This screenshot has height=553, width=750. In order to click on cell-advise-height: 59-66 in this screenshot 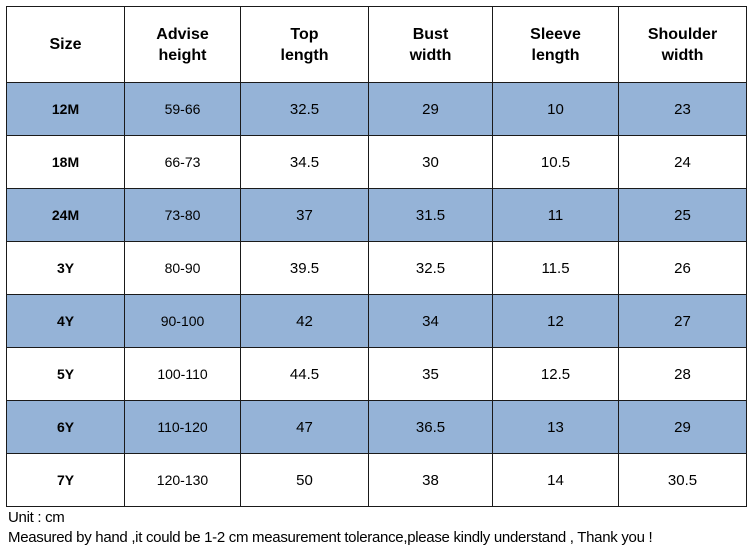, I will do `click(182, 109)`.